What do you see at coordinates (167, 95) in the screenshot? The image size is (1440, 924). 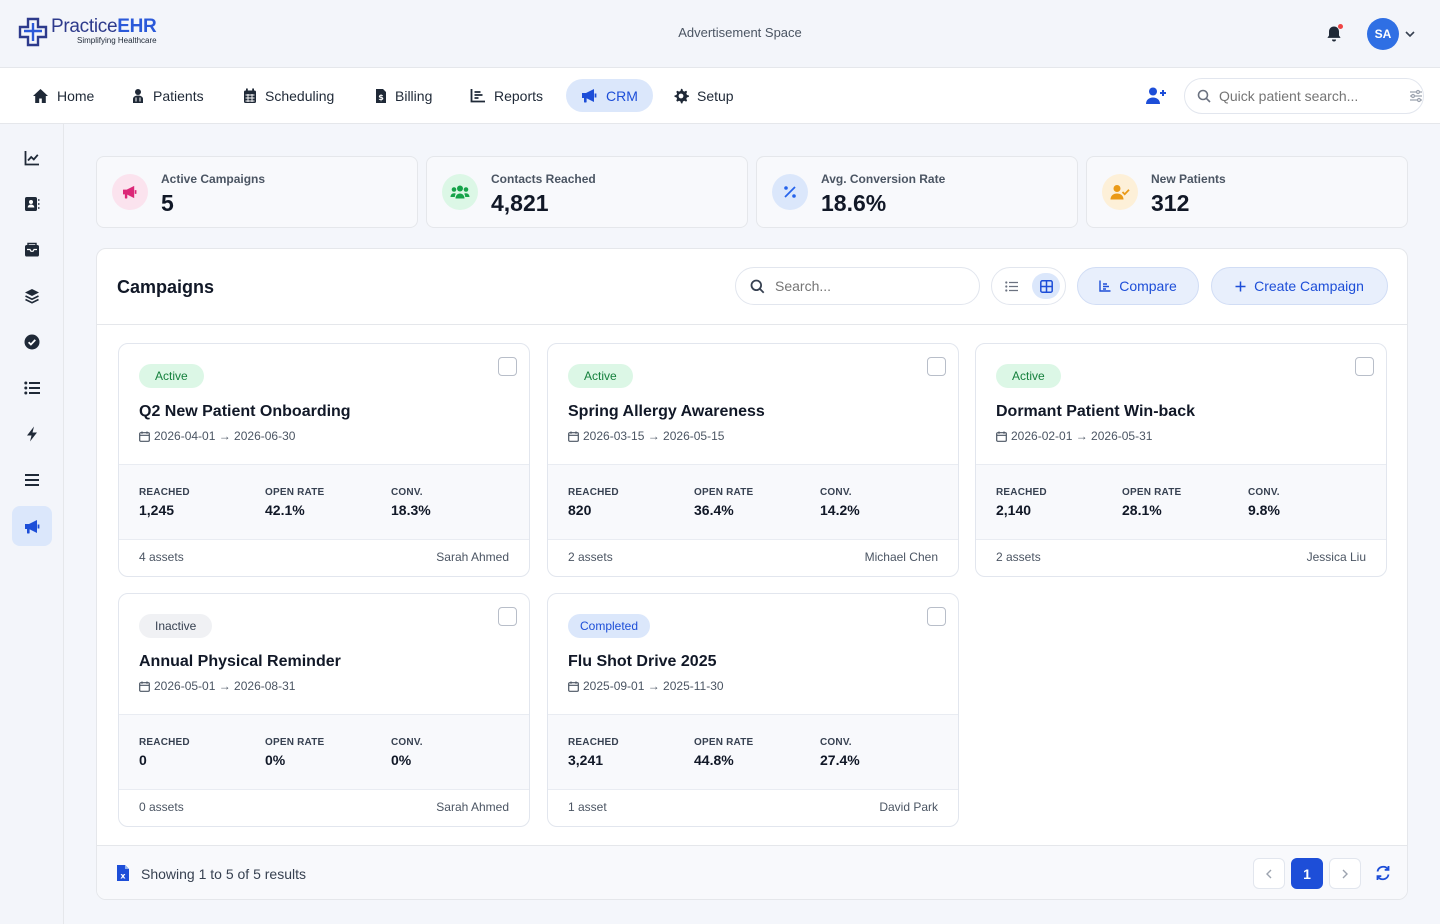 I see `nav-item-patients: Patients` at bounding box center [167, 95].